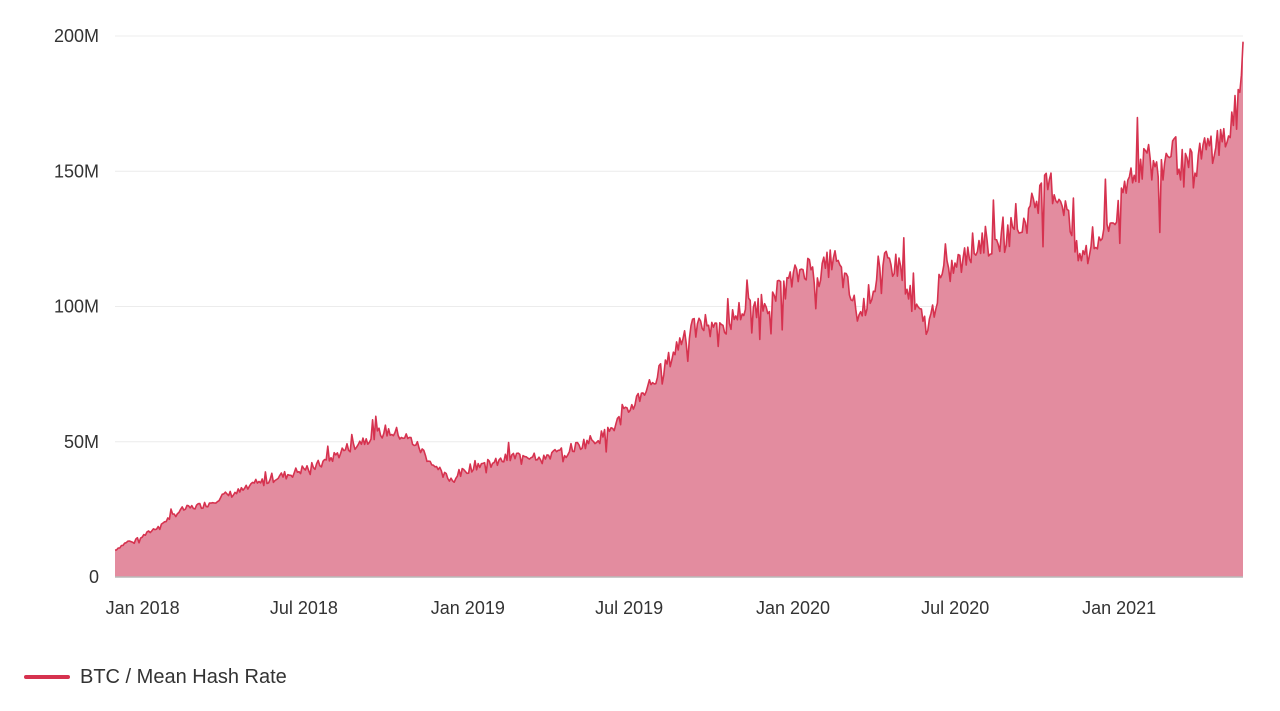  Describe the element at coordinates (793, 608) in the screenshot. I see `x-tick-label: Jan 2020` at that location.